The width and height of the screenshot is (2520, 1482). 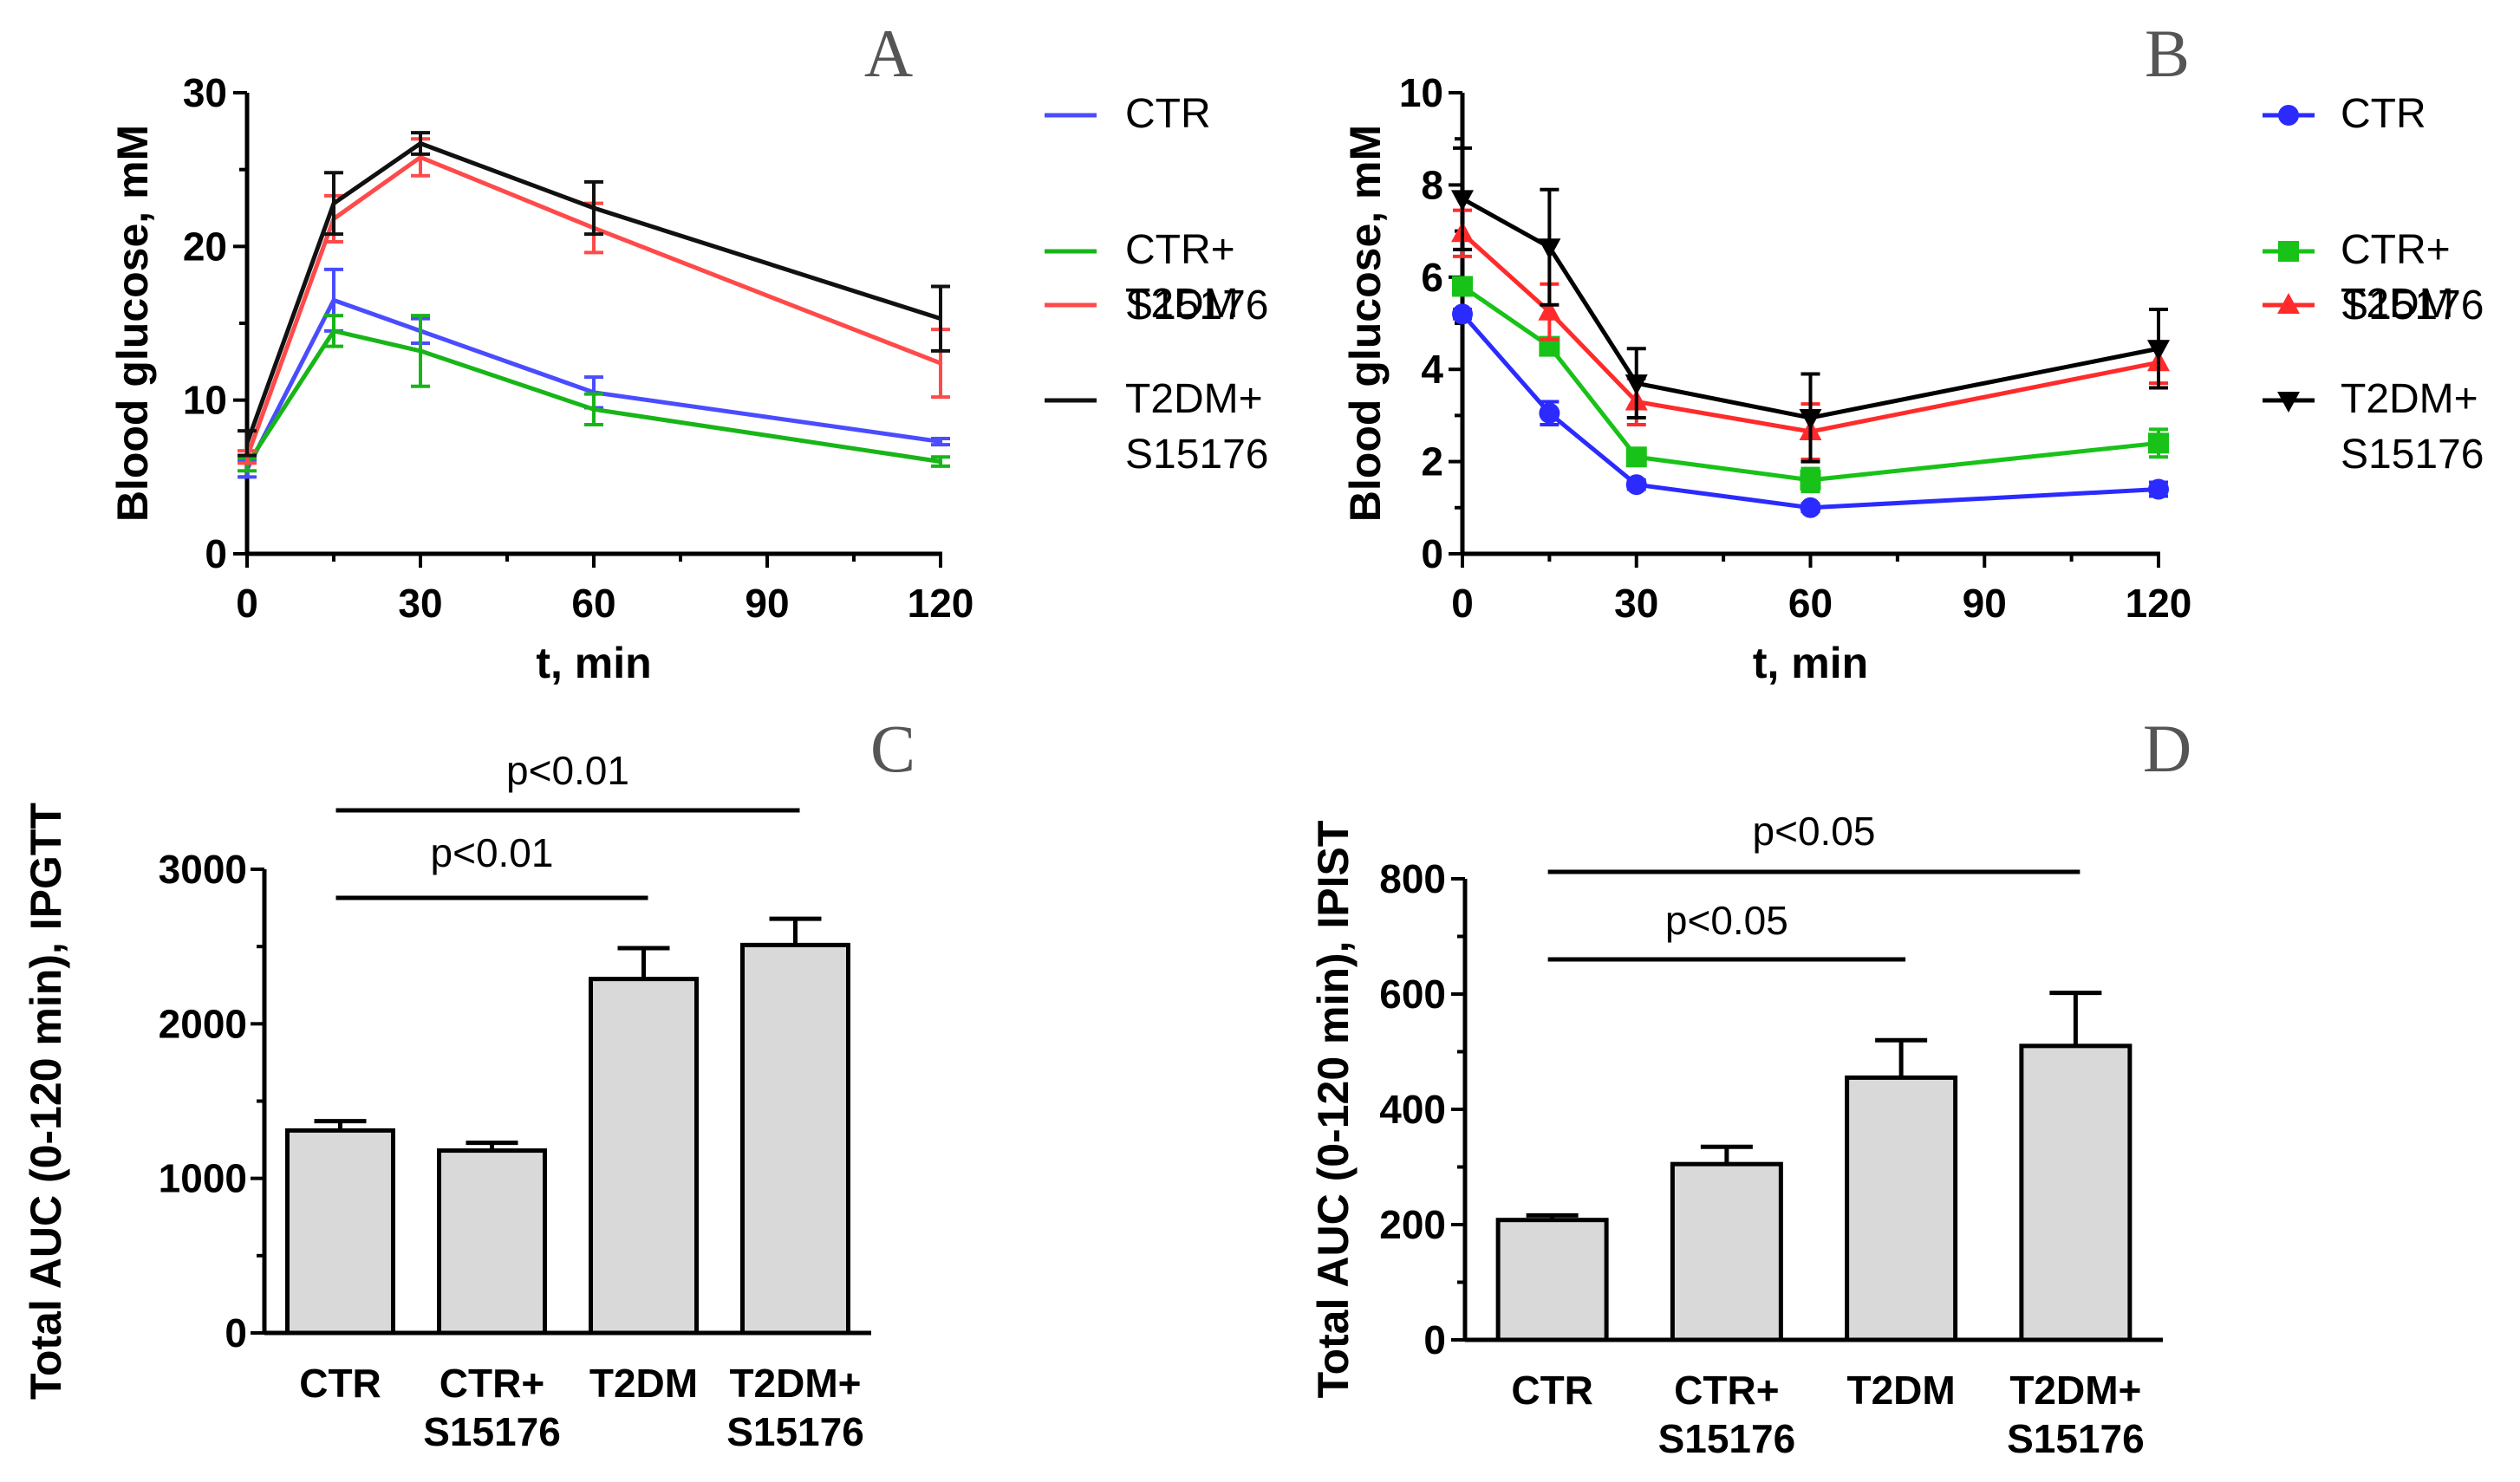 What do you see at coordinates (203, 1178) in the screenshot?
I see `y-tick-label: 1000` at bounding box center [203, 1178].